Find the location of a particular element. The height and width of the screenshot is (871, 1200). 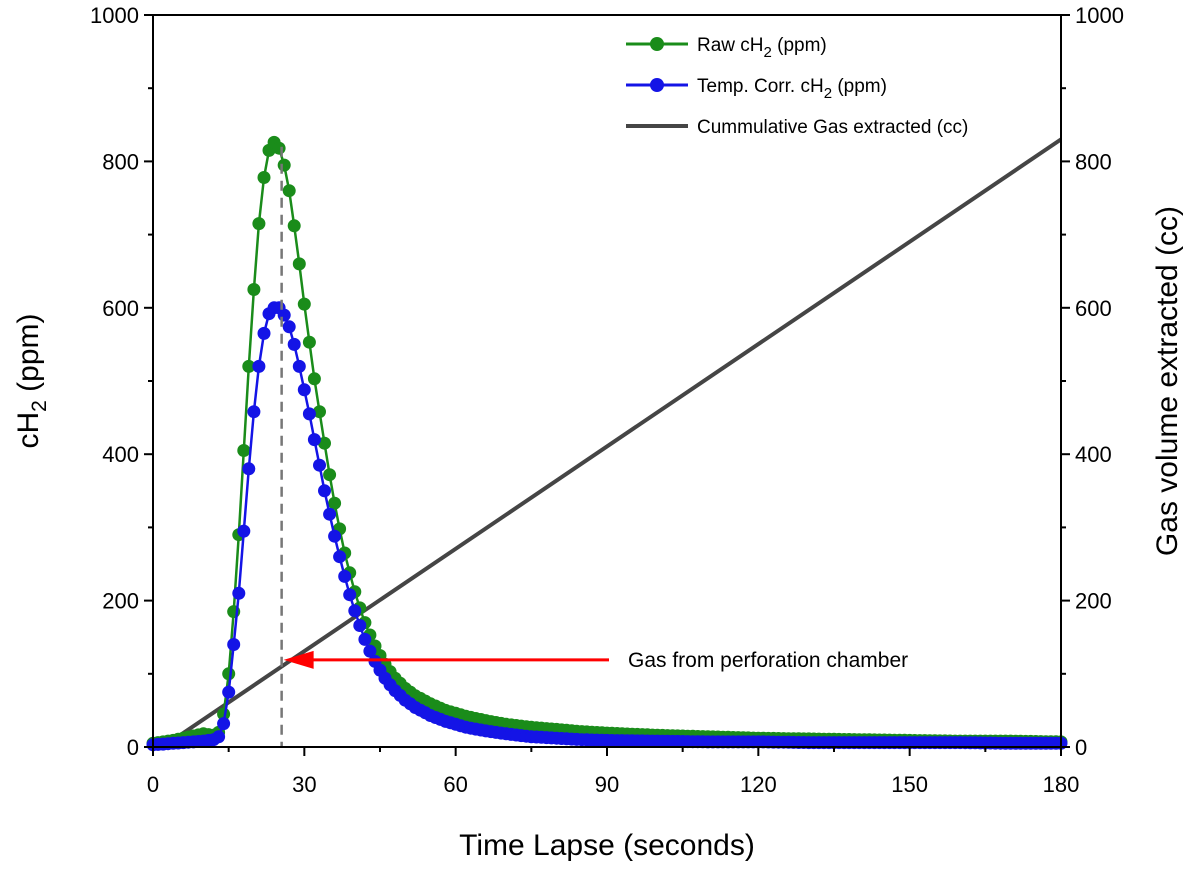

legend-label: Raw cH2 (ppm) is located at coordinates (762, 48).